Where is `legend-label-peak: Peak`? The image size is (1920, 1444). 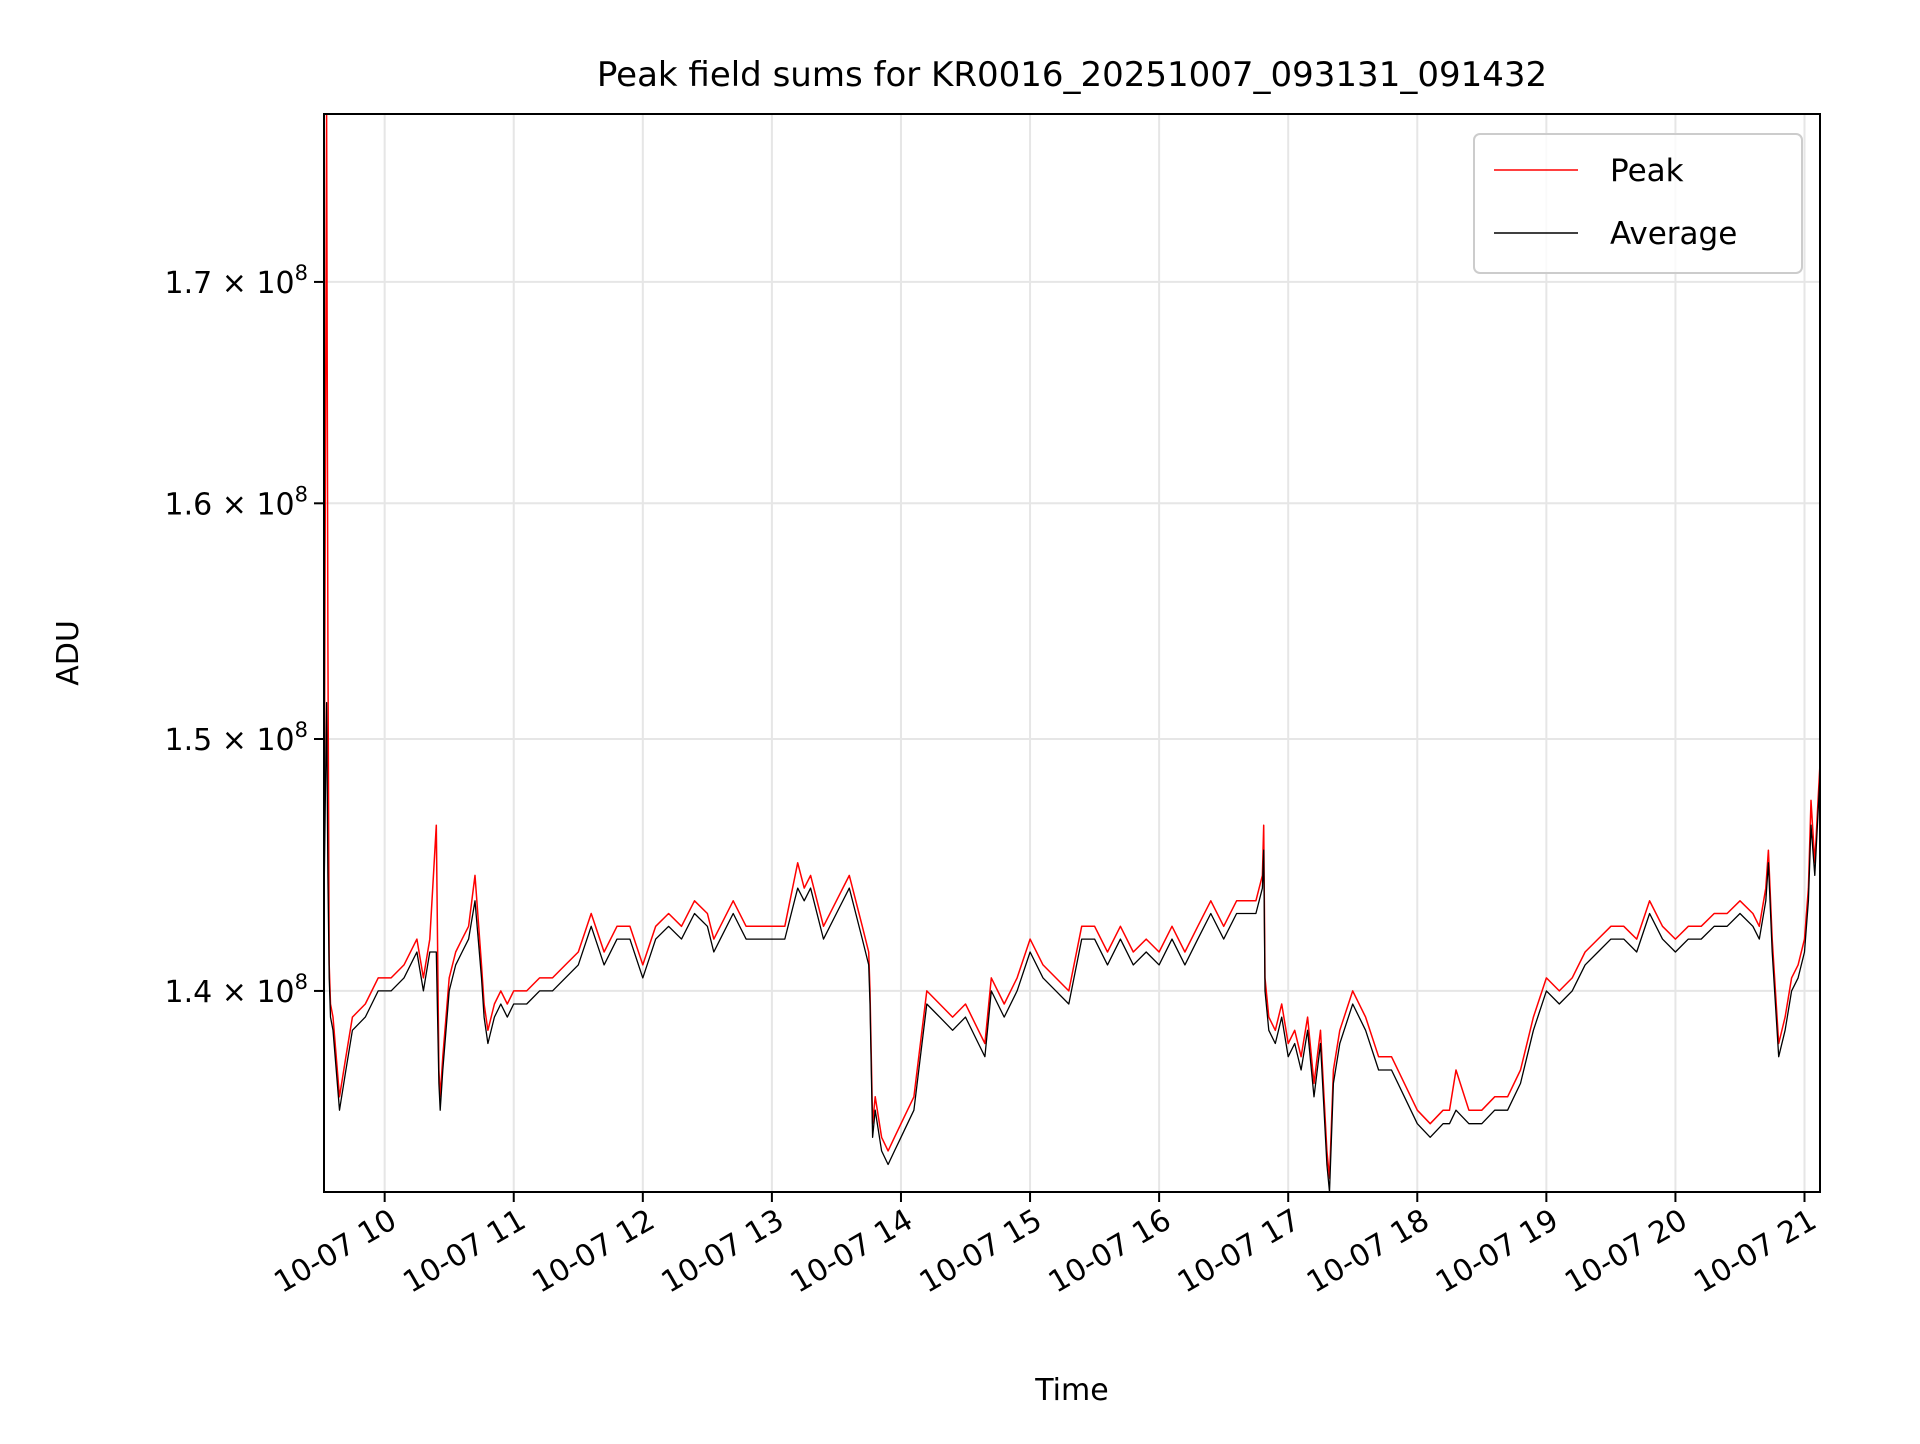
legend-label-peak: Peak is located at coordinates (1647, 171).